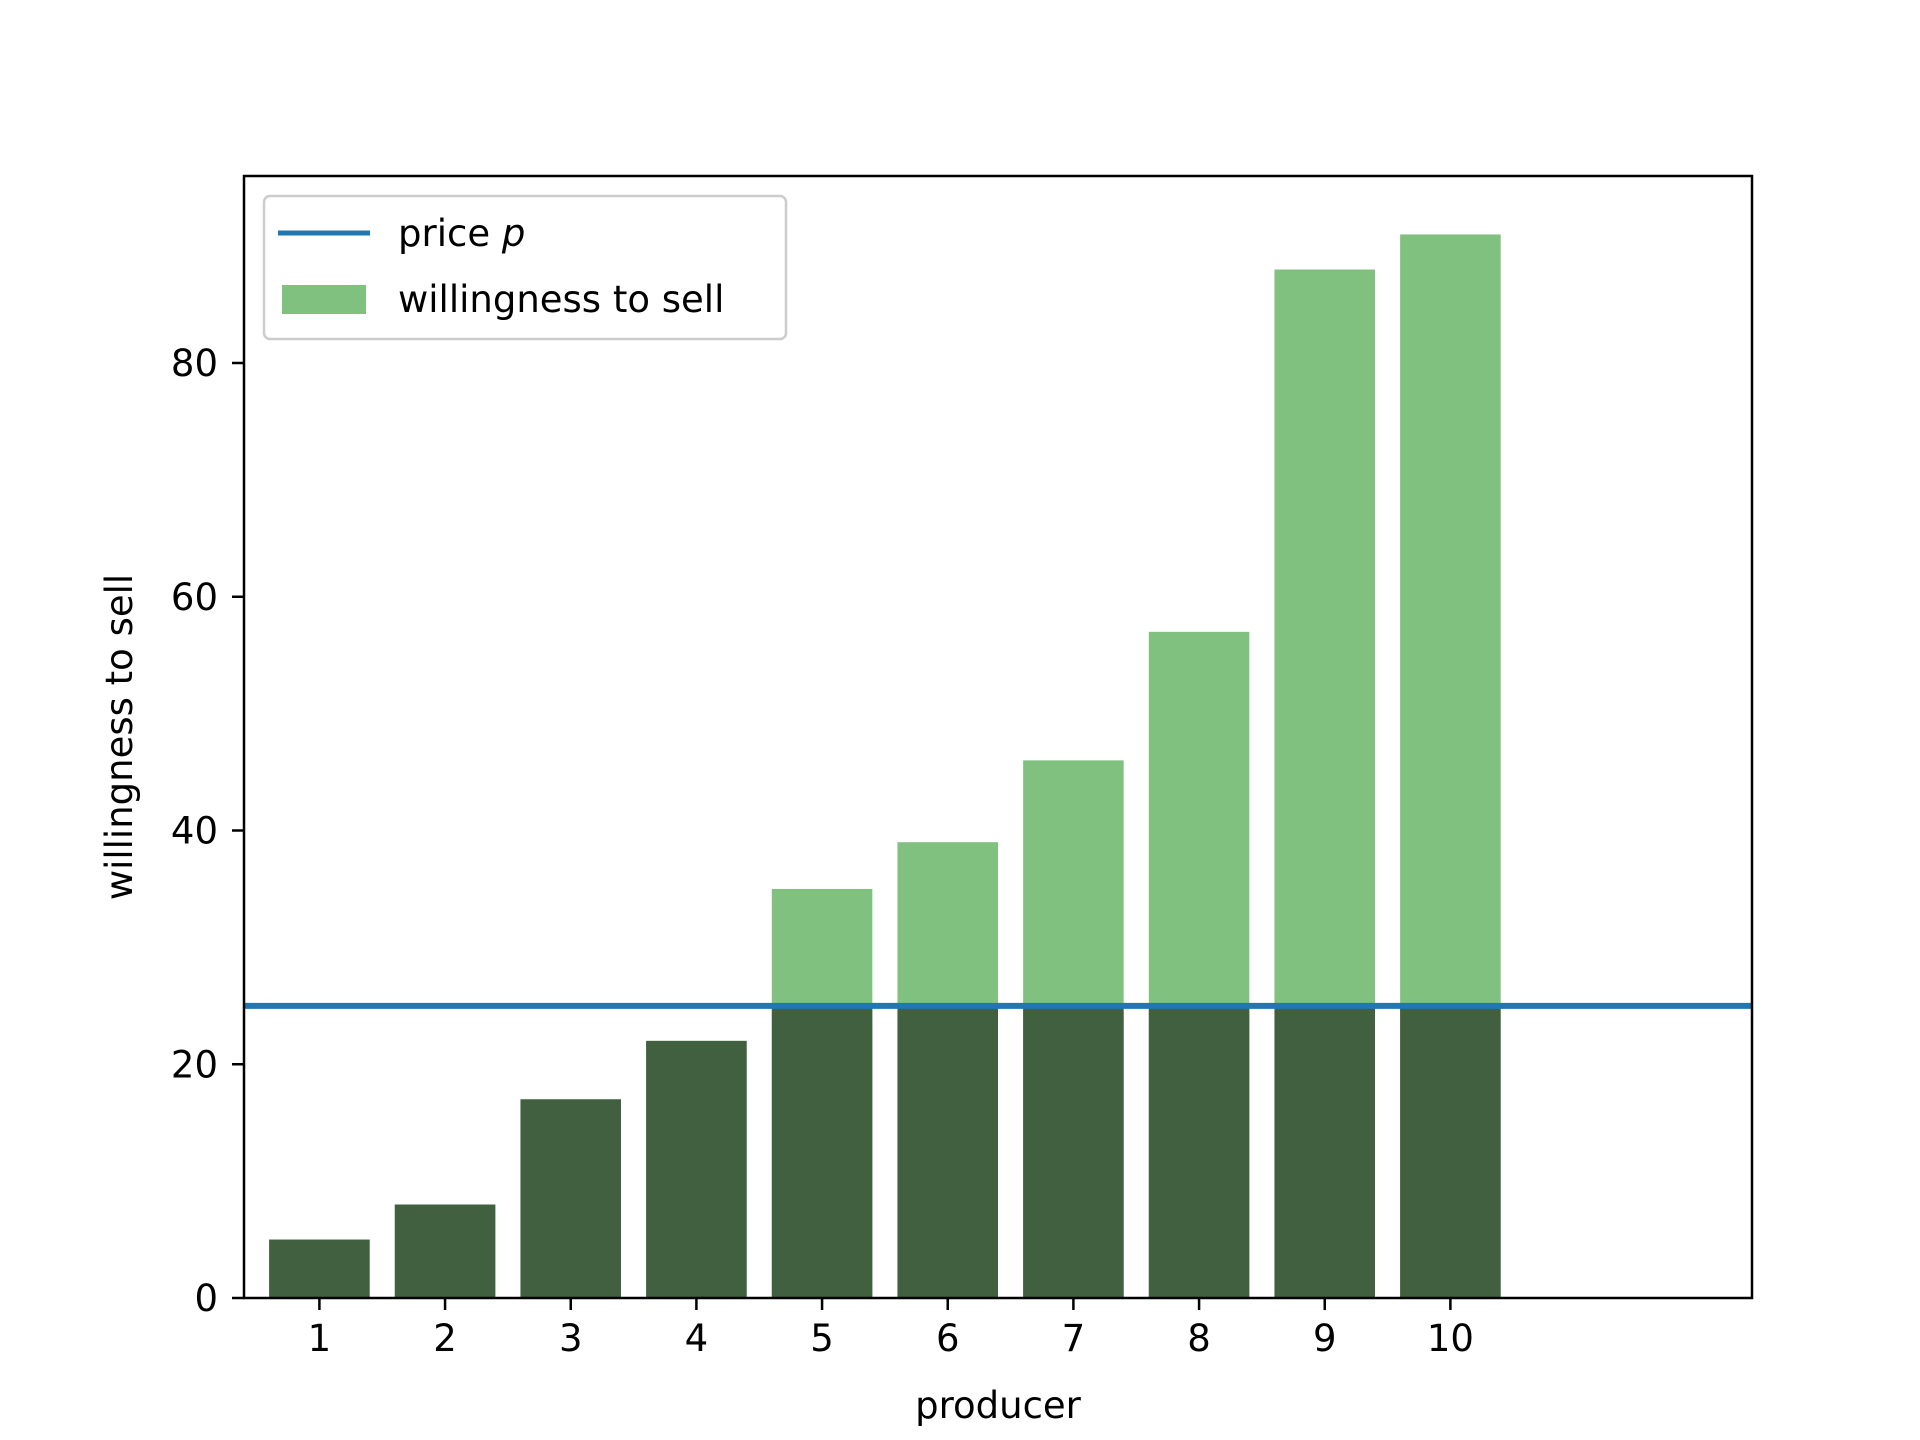 The image size is (1920, 1440). Describe the element at coordinates (206, 1298) in the screenshot. I see `y-tick-label: 0` at that location.